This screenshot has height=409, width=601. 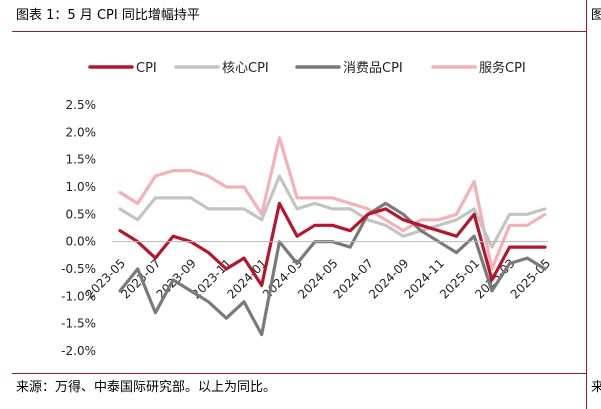 I want to click on y-tick-label: 0.5%, so click(x=81, y=214).